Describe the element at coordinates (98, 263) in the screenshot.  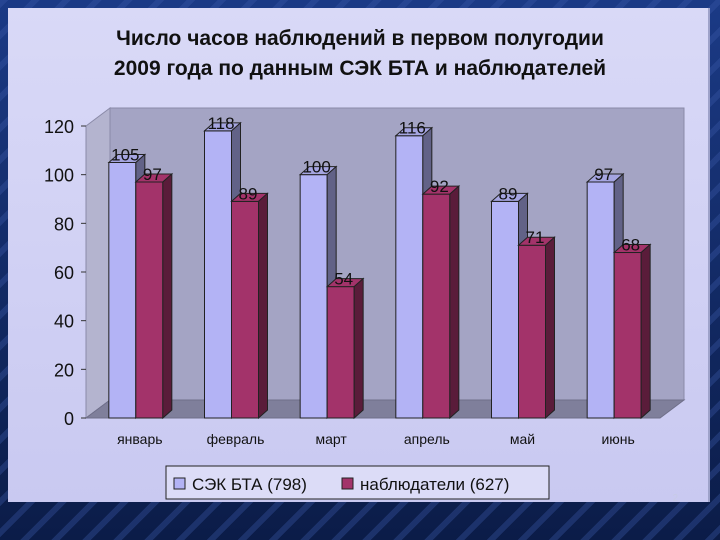
I see `chart-side-wall` at that location.